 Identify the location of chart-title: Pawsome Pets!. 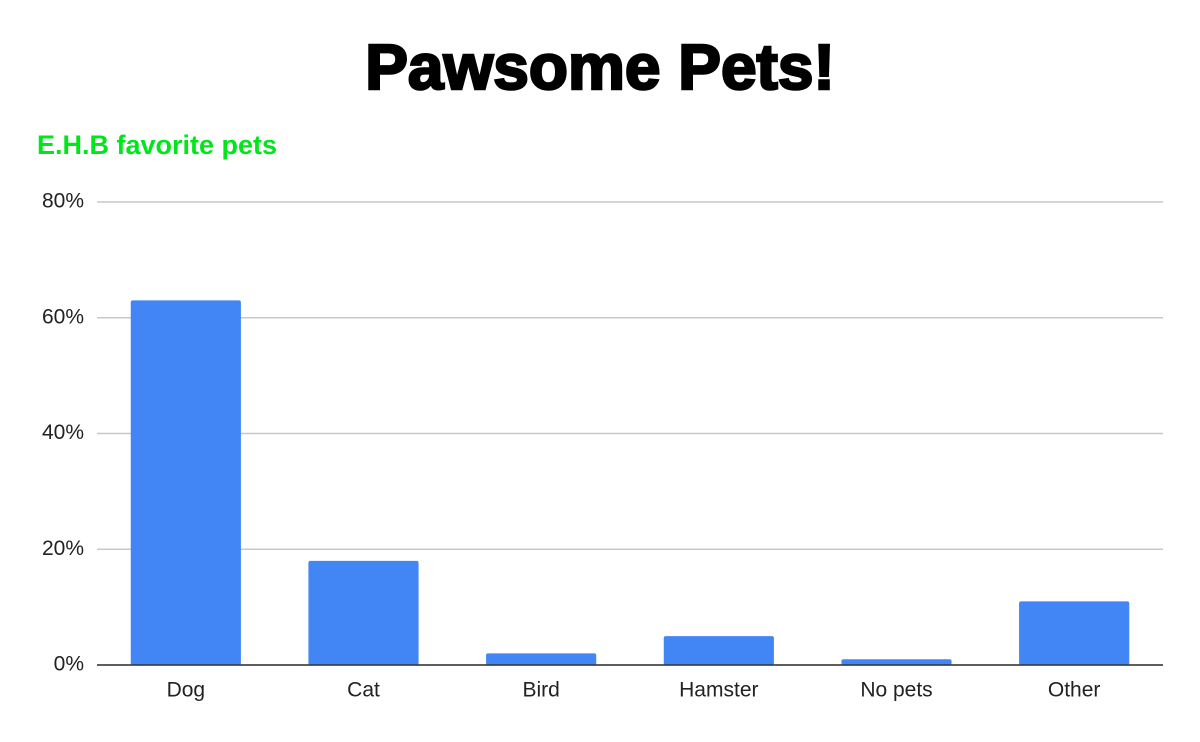
(600, 67).